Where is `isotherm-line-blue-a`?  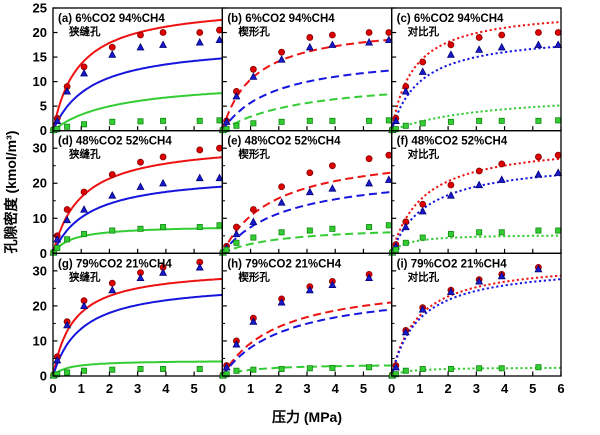 isotherm-line-blue-a is located at coordinates (137, 94).